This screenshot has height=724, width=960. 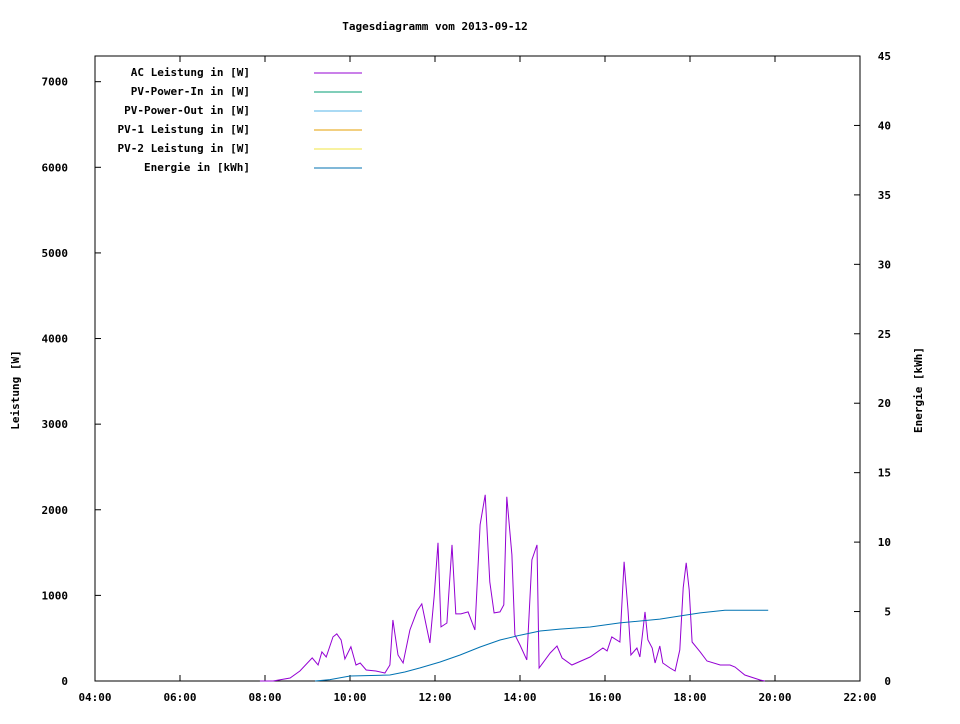 What do you see at coordinates (349, 697) in the screenshot?
I see `x-tick-label: 10:00` at bounding box center [349, 697].